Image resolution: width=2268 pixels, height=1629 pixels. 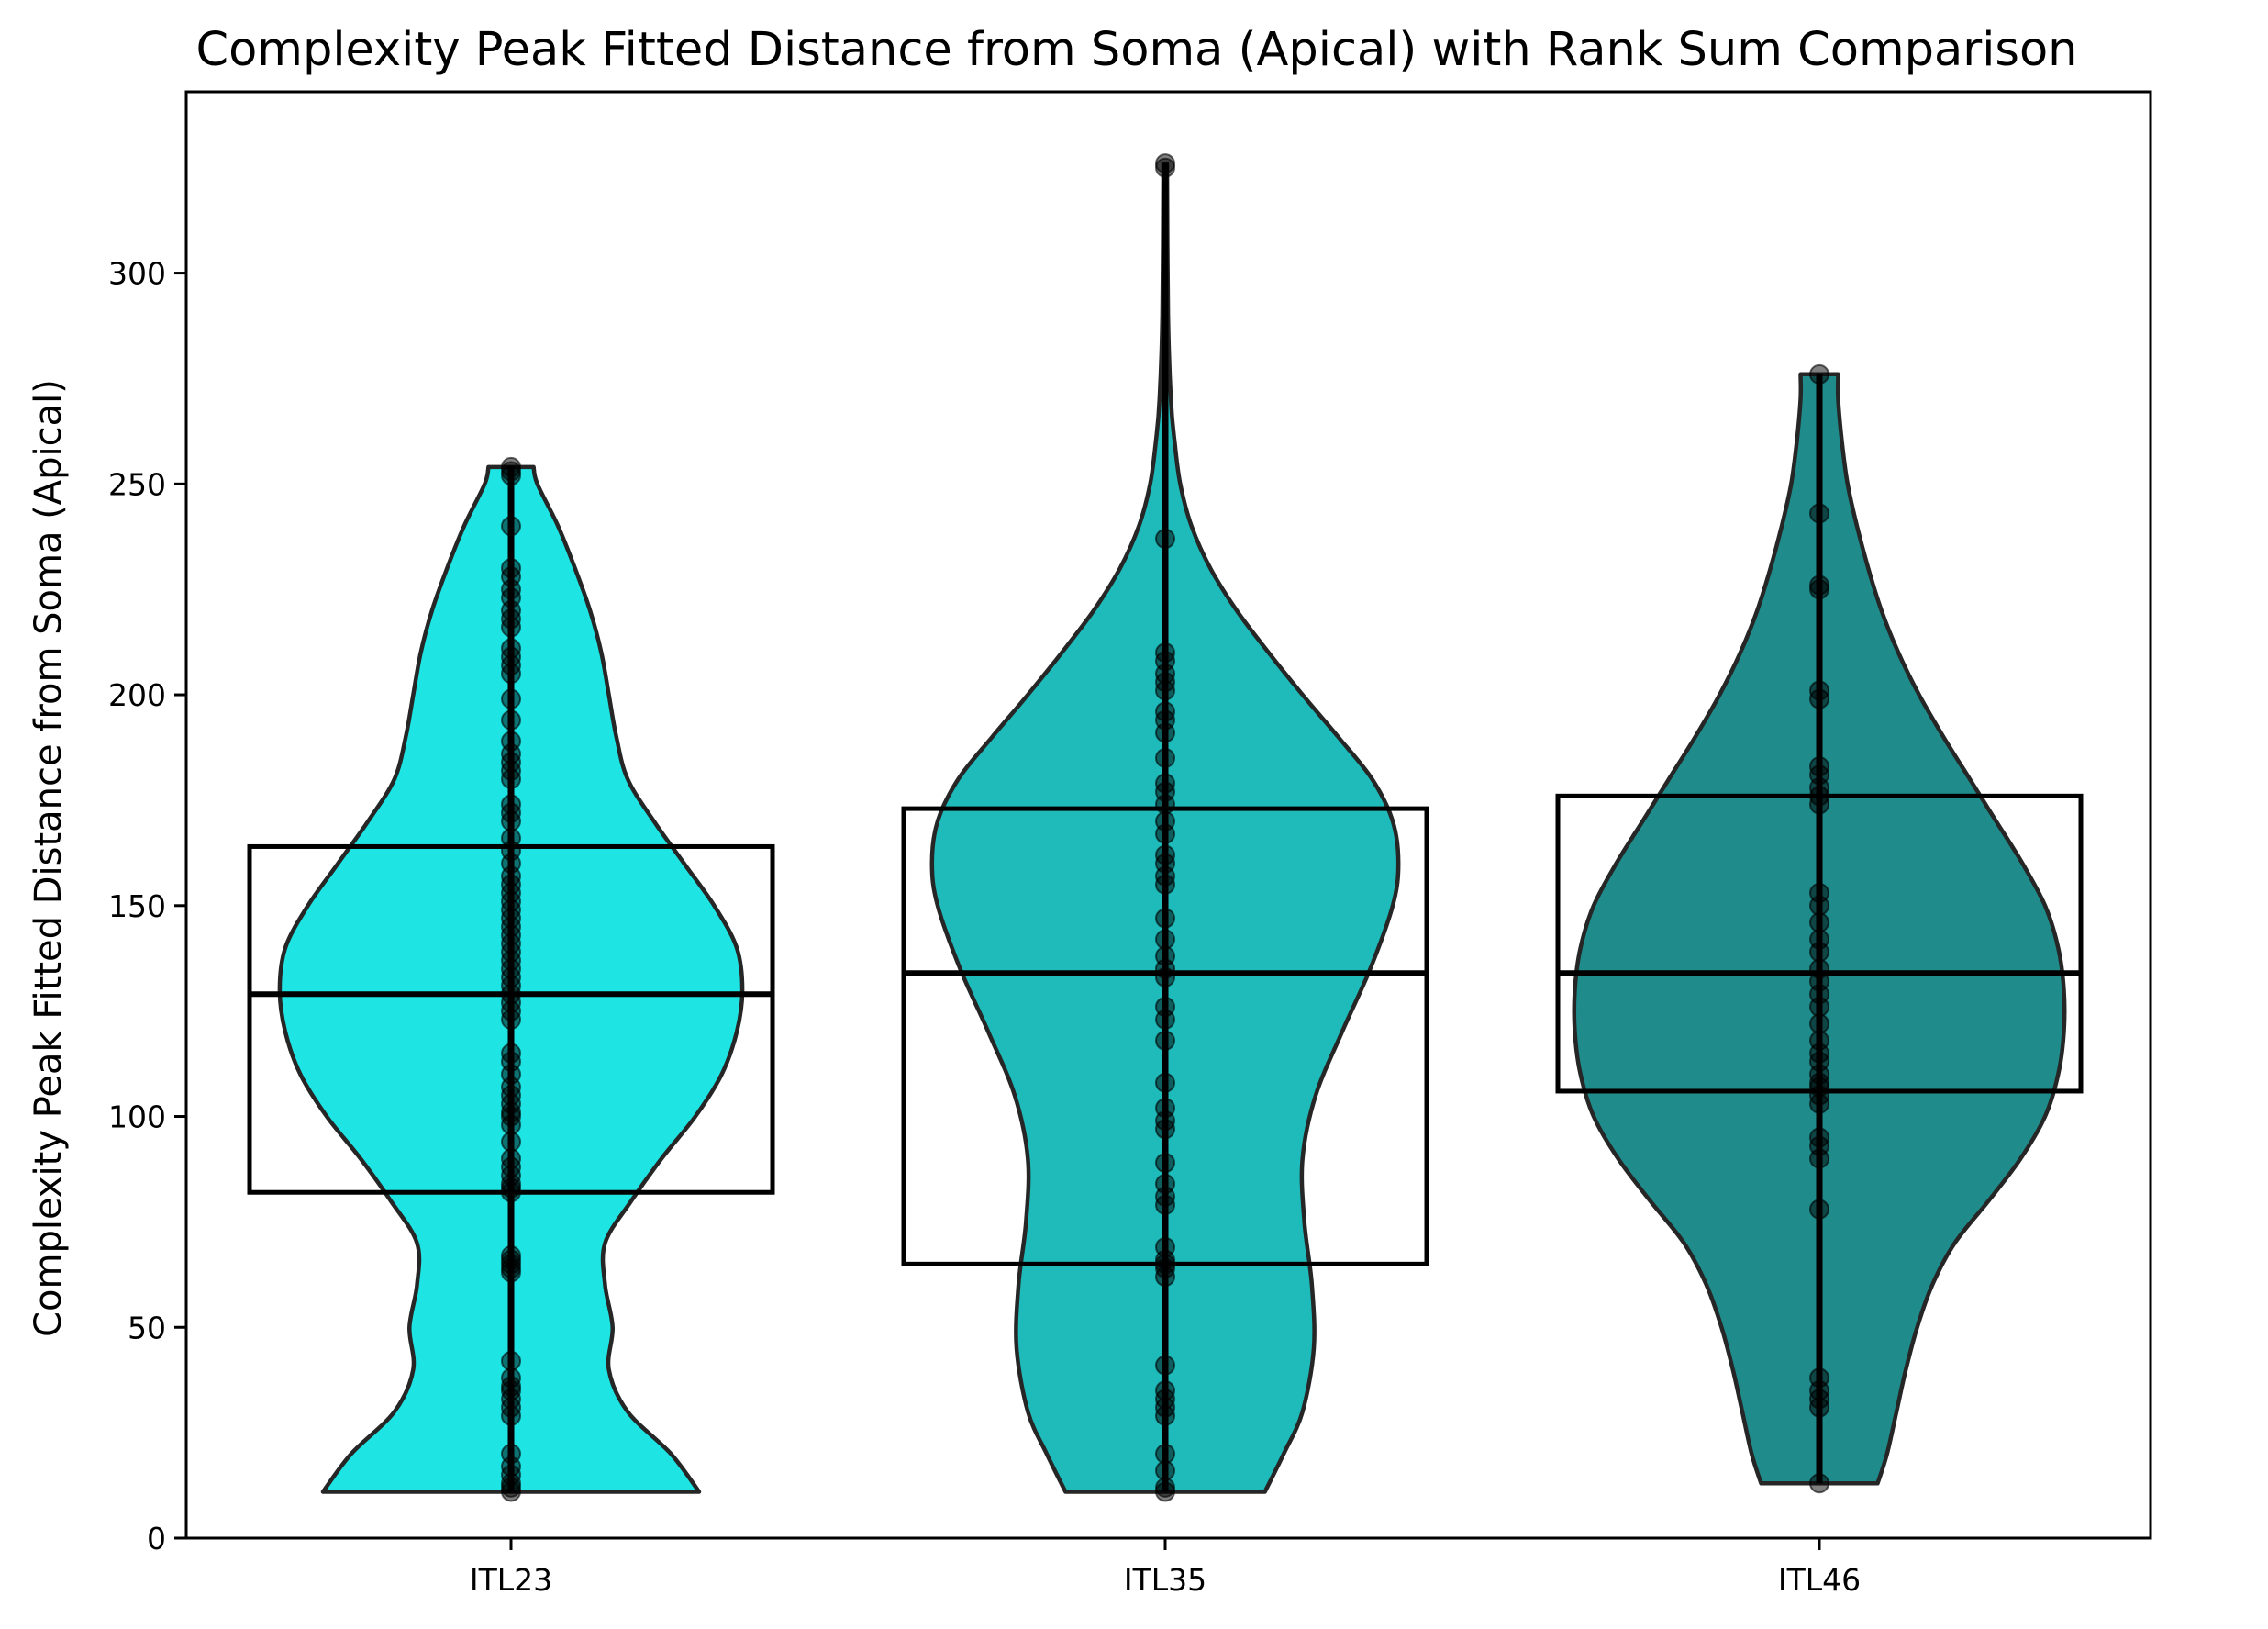 What do you see at coordinates (137, 695) in the screenshot?
I see `y-tick-label: 200` at bounding box center [137, 695].